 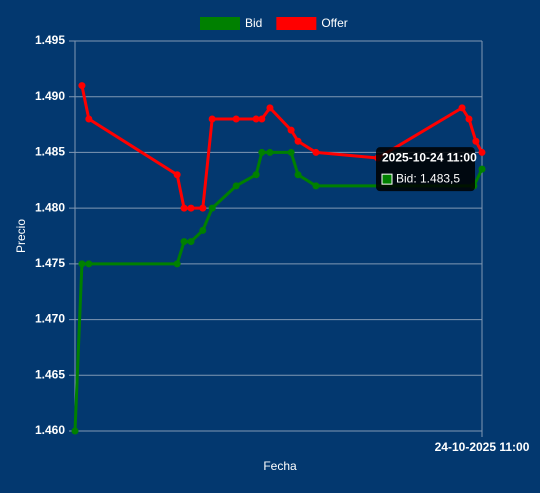 What do you see at coordinates (280, 466) in the screenshot?
I see `x-axis-title: Fecha` at bounding box center [280, 466].